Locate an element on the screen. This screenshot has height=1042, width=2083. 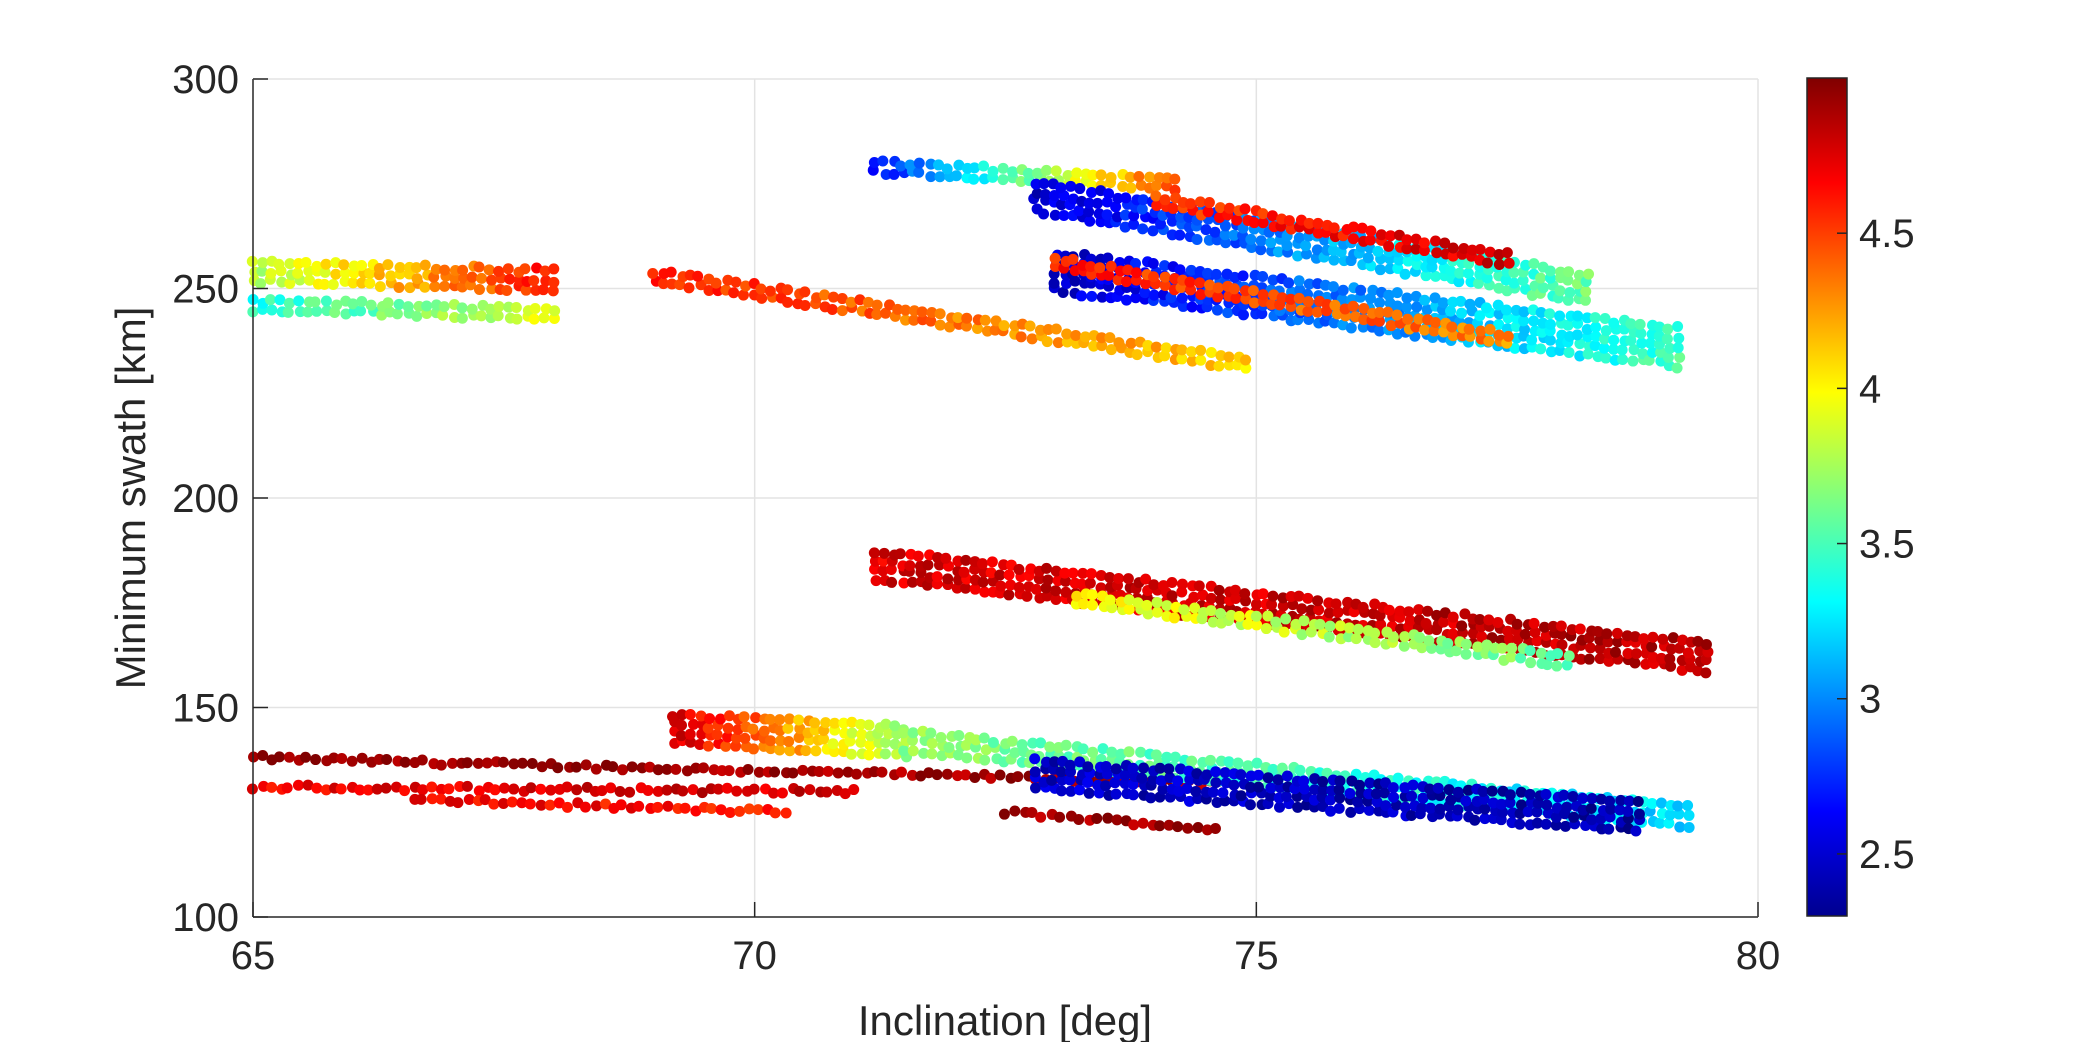
colorbar is located at coordinates (1827, 497).